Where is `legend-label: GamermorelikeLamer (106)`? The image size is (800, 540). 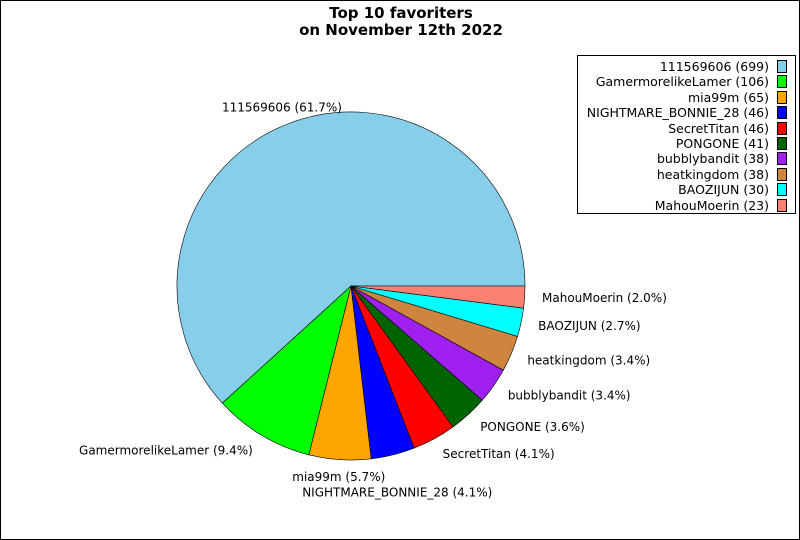 legend-label: GamermorelikeLamer (106) is located at coordinates (682, 82).